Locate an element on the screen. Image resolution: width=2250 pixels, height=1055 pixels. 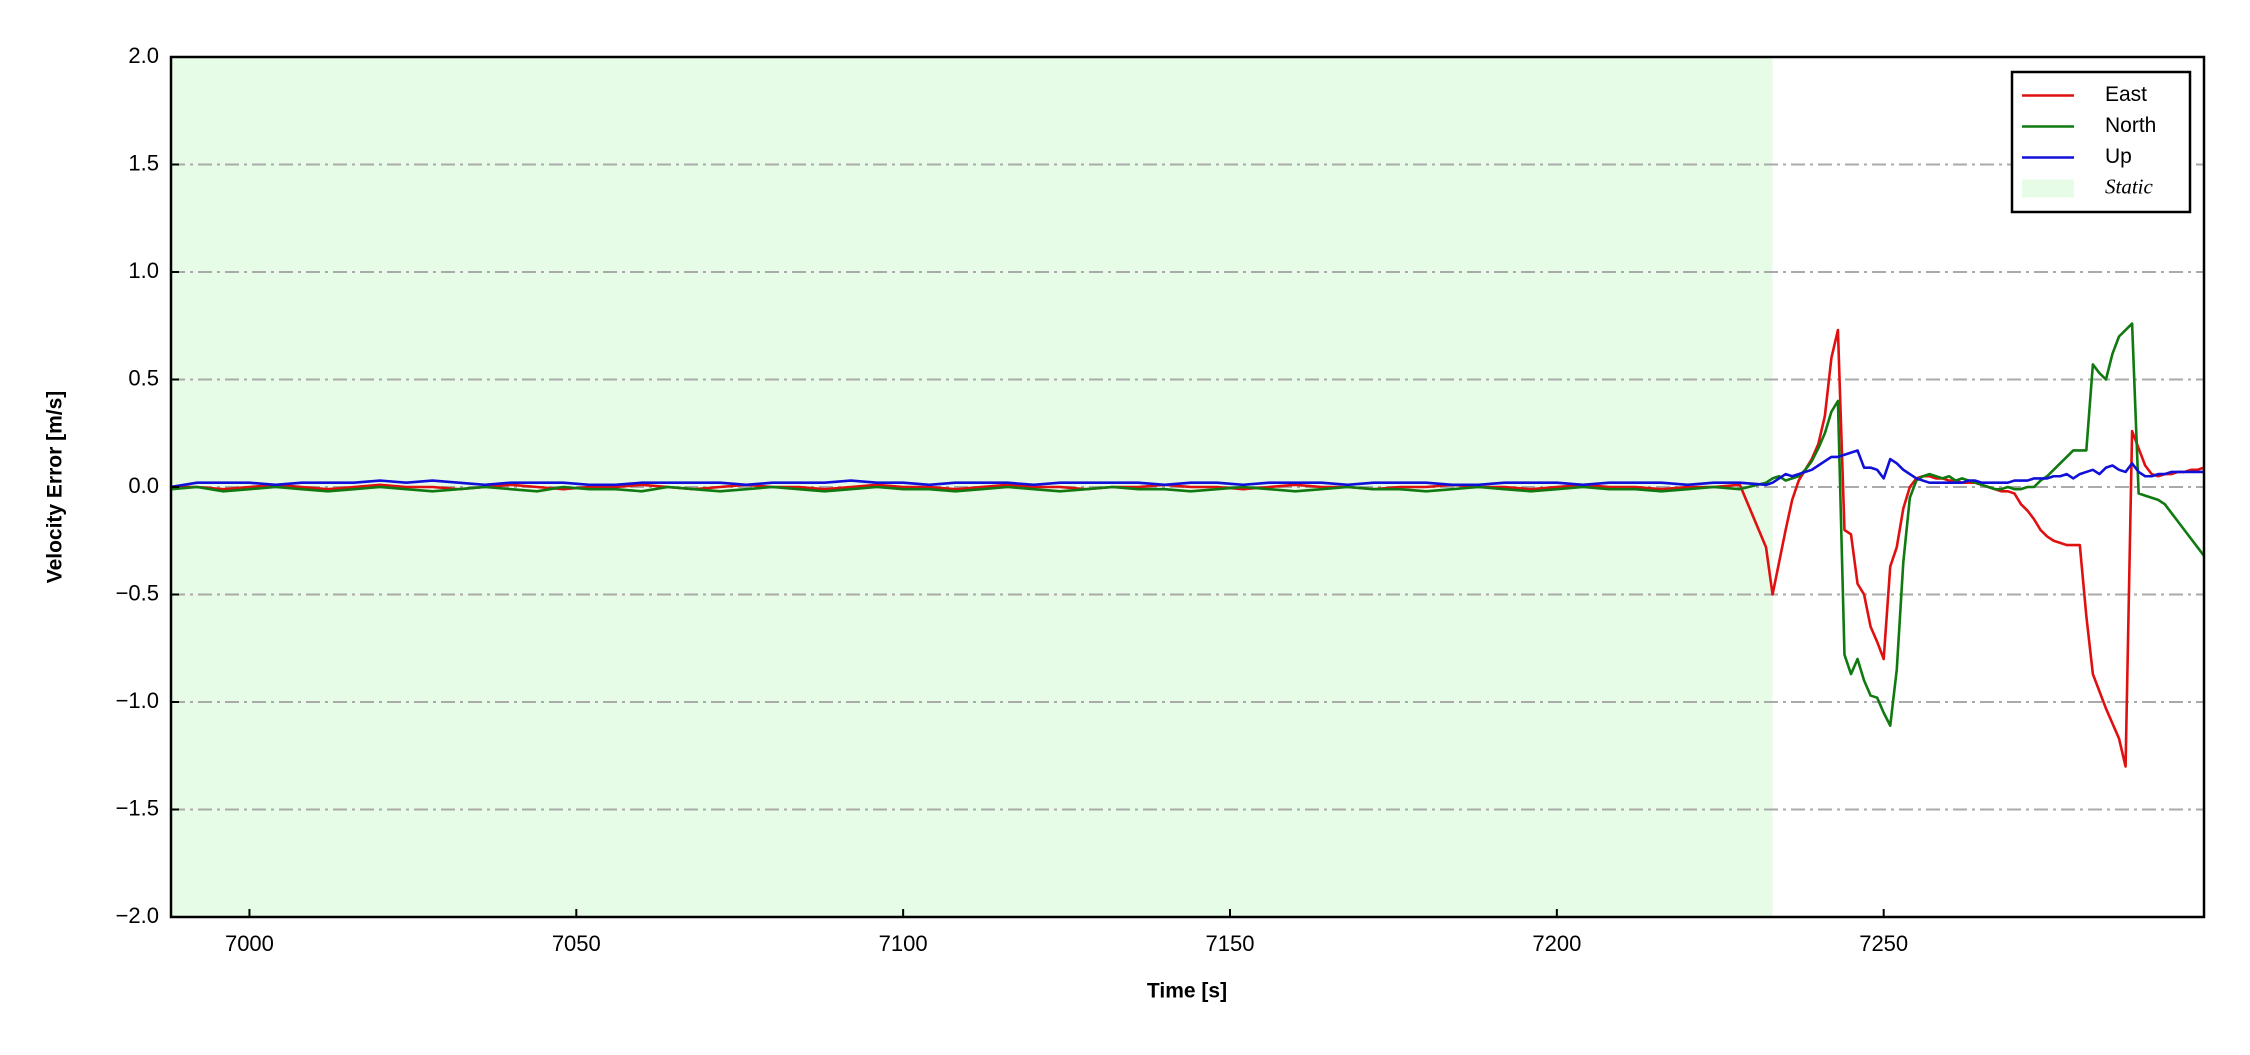
y-tick-label: 1.5 is located at coordinates (143, 162).